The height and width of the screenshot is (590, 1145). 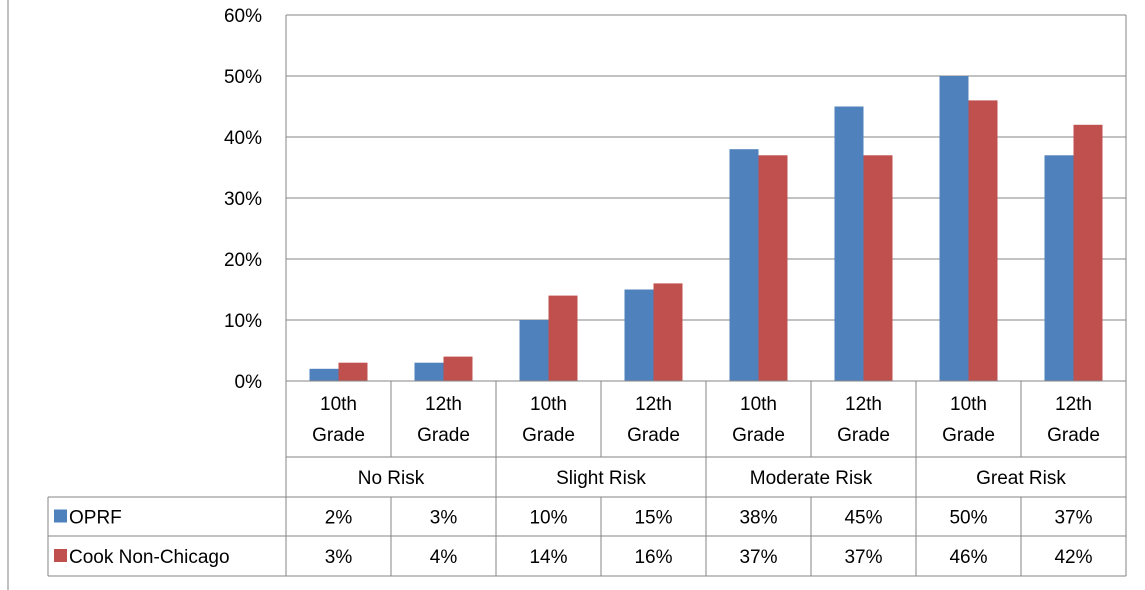 I want to click on table-cell-value: 2%, so click(x=339, y=518).